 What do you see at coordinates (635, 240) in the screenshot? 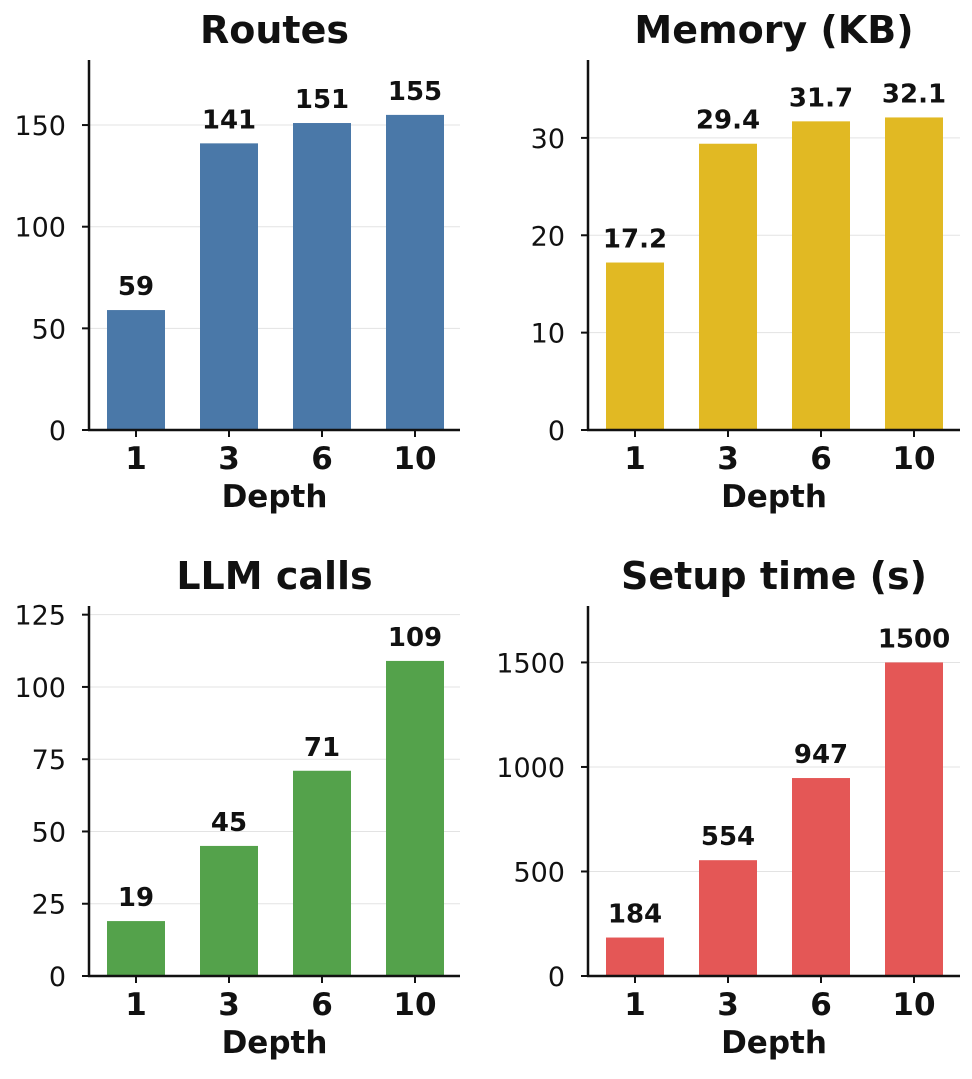
I see `data-label: 17.2` at bounding box center [635, 240].